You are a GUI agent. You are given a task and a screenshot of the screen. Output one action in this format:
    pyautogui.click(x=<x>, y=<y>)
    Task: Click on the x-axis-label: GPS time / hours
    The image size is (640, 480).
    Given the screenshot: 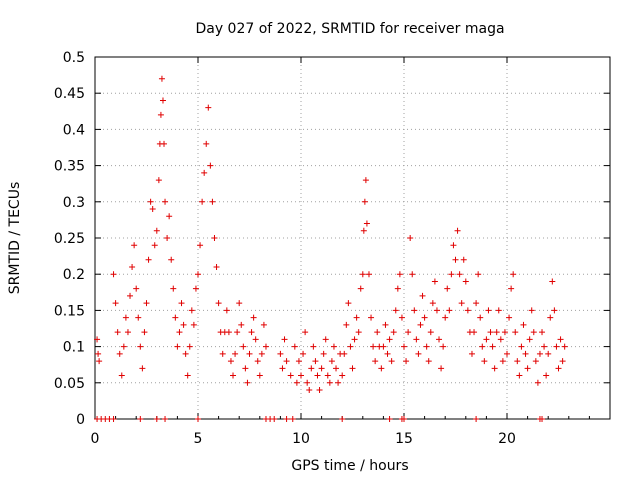 What is the action you would take?
    pyautogui.click(x=349, y=466)
    